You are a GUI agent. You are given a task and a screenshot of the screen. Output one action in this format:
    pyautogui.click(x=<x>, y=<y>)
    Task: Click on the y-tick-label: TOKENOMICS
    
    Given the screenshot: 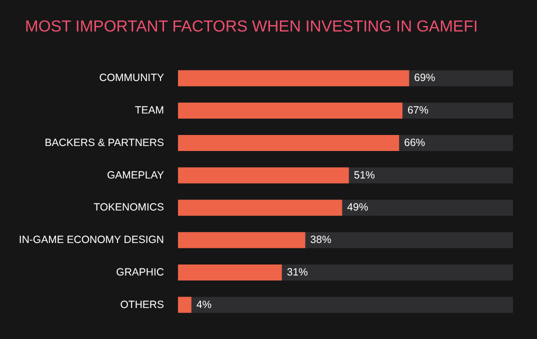 What is the action you would take?
    pyautogui.click(x=129, y=208)
    